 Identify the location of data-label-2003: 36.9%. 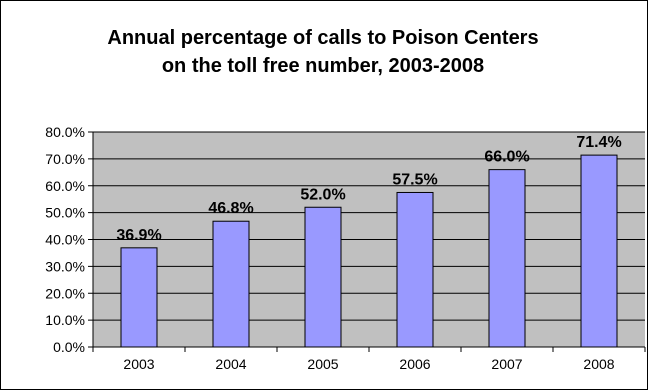
(138, 235).